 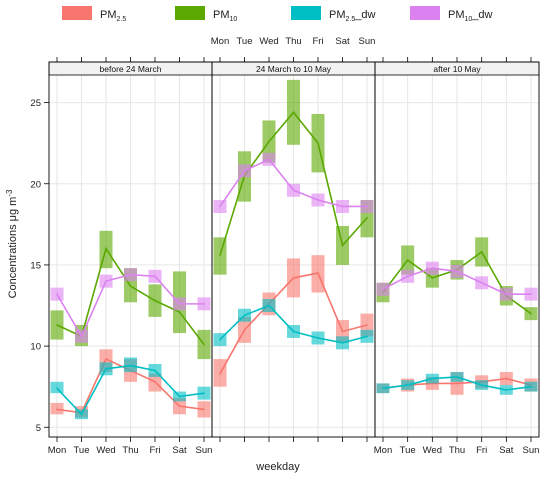 I want to click on y-axis: 5 10 15 20 25, so click(x=39, y=266).